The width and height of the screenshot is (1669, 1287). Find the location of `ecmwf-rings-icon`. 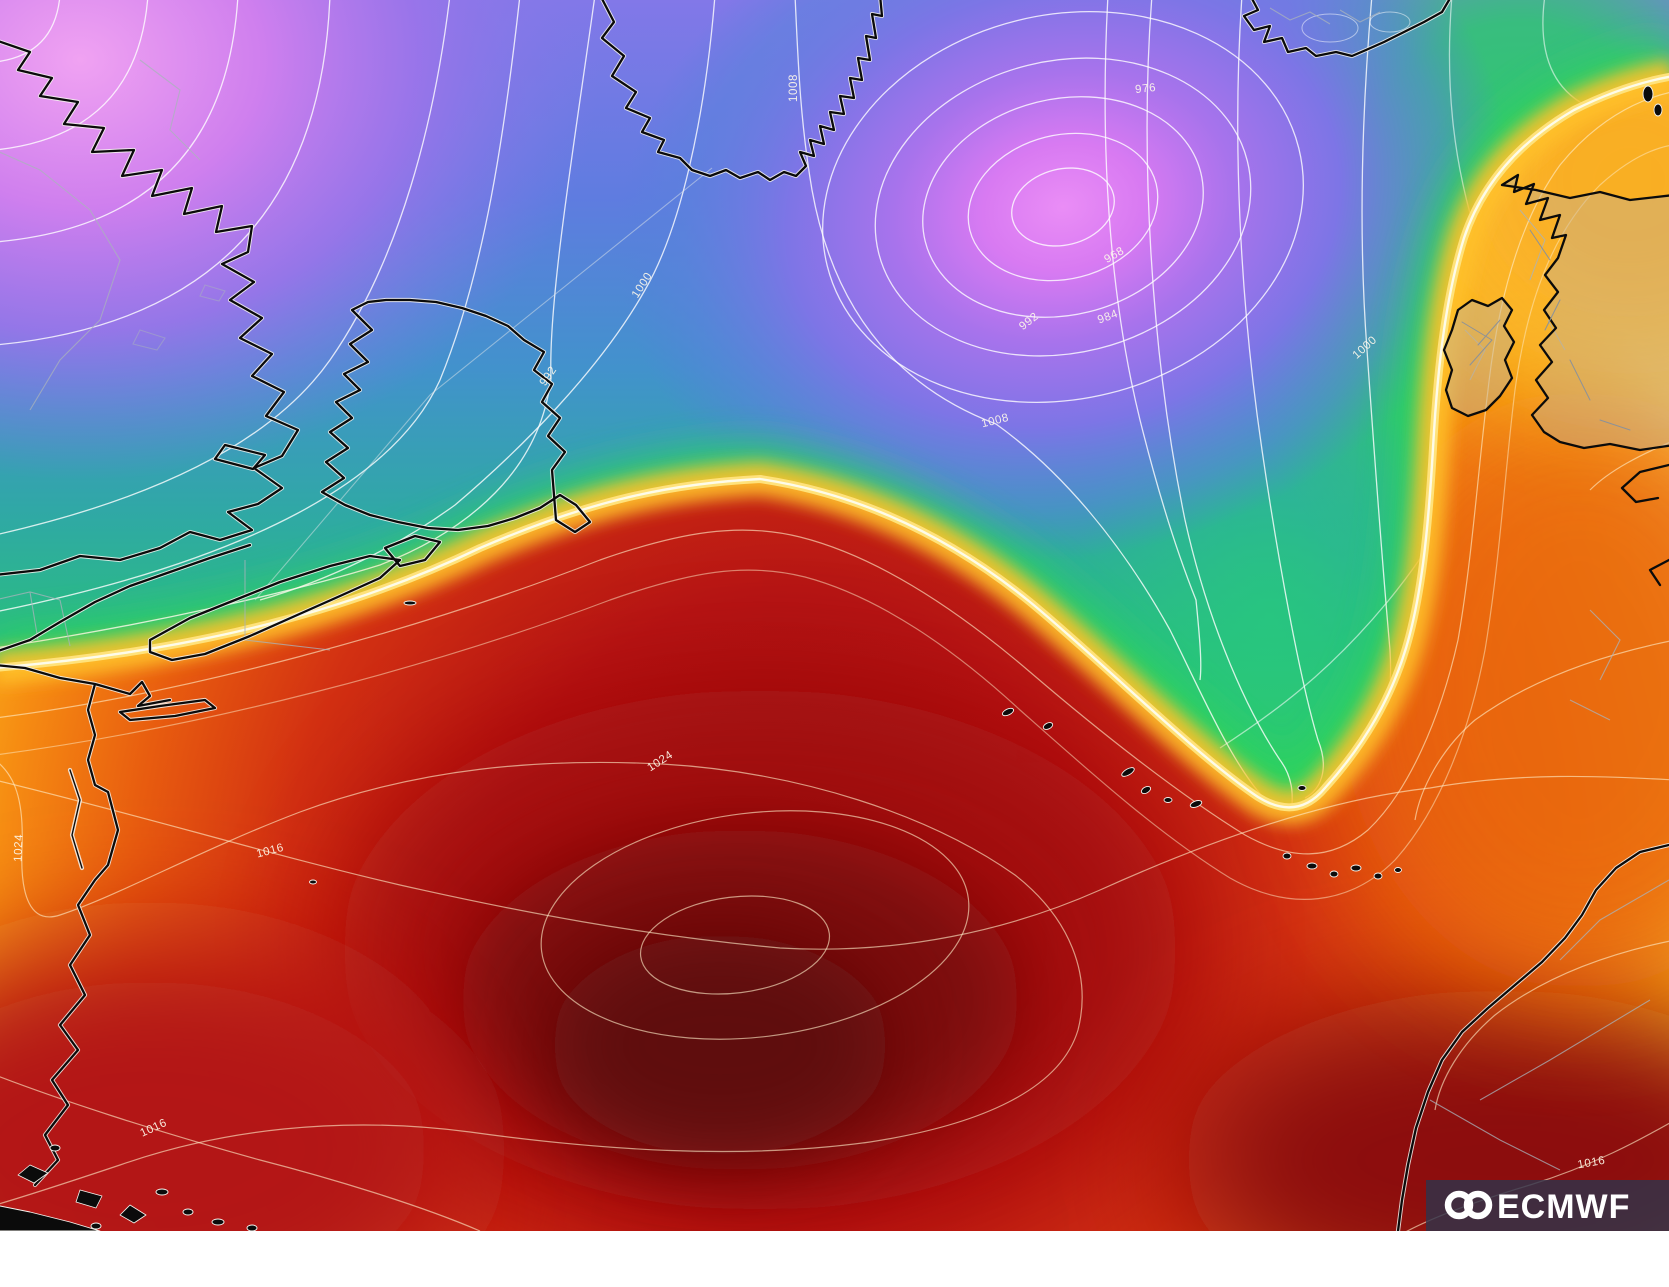

ecmwf-rings-icon is located at coordinates (1468, 1205).